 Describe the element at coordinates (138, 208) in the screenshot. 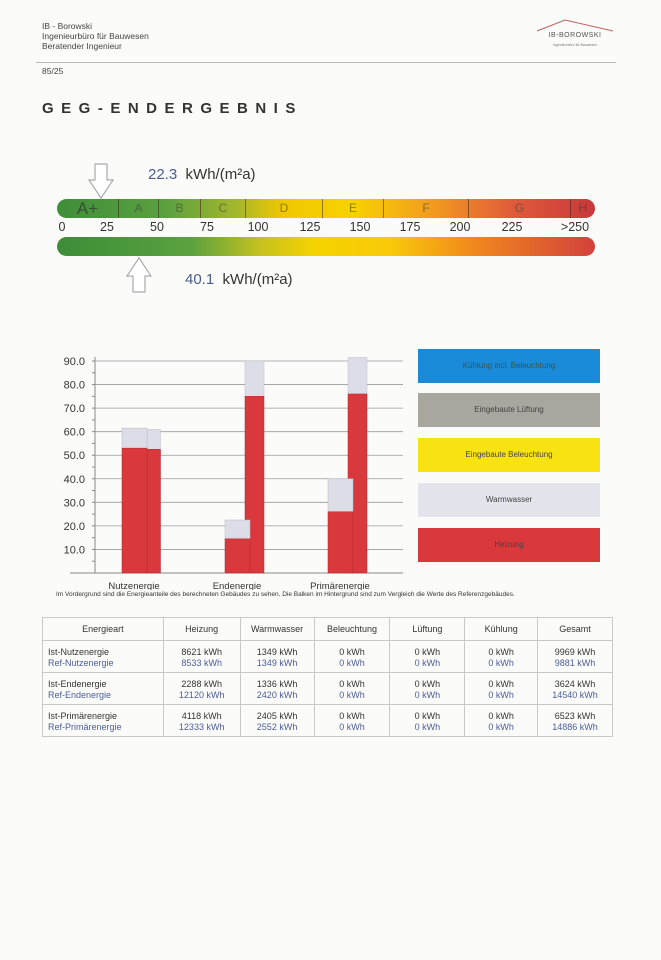

I see `energy-class-1: A` at that location.